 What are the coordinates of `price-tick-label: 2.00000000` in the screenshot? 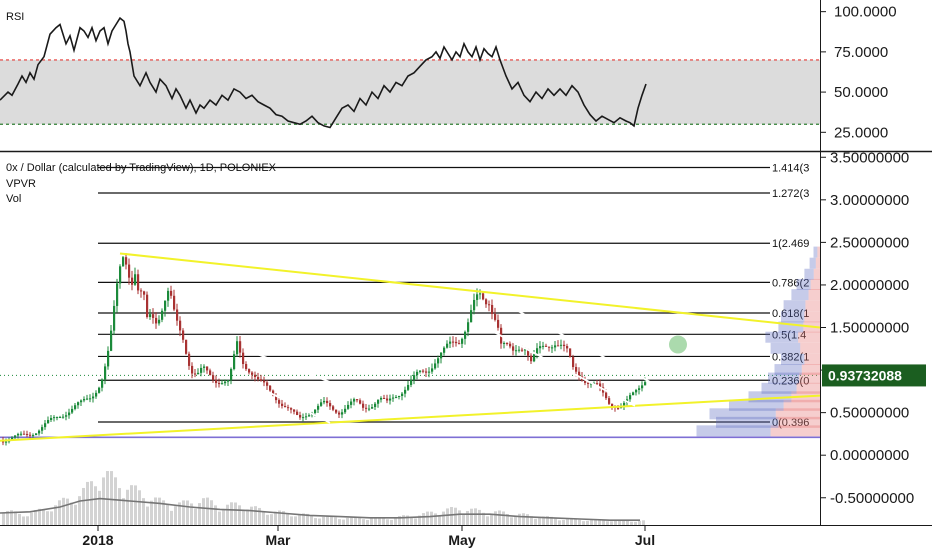 It's located at (869, 285).